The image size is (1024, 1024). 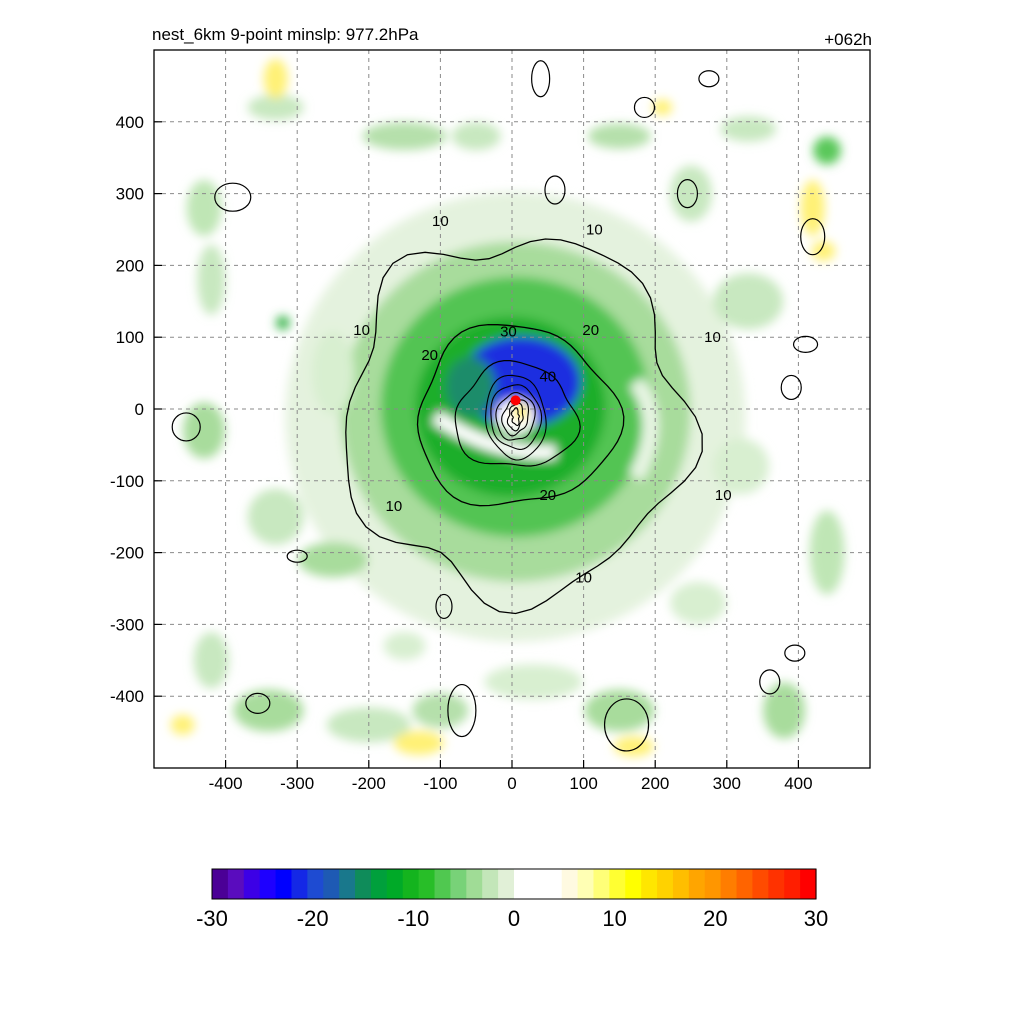 I want to click on x-axis: -400 -300 -200 -100 0 100 200 300 400, so click(x=511, y=776).